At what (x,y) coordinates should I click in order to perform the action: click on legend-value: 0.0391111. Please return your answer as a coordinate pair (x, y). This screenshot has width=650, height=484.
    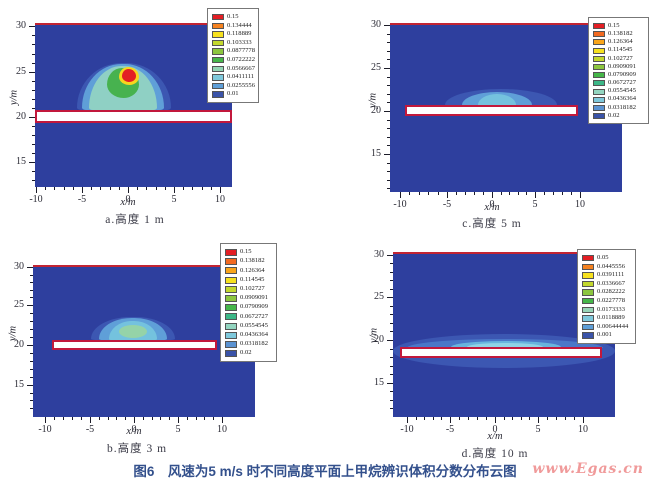
    Looking at the image, I should click on (611, 275).